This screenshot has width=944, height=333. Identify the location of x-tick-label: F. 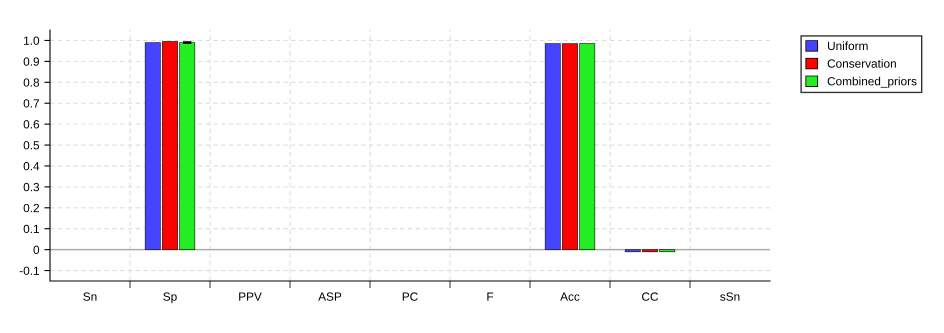
(490, 296).